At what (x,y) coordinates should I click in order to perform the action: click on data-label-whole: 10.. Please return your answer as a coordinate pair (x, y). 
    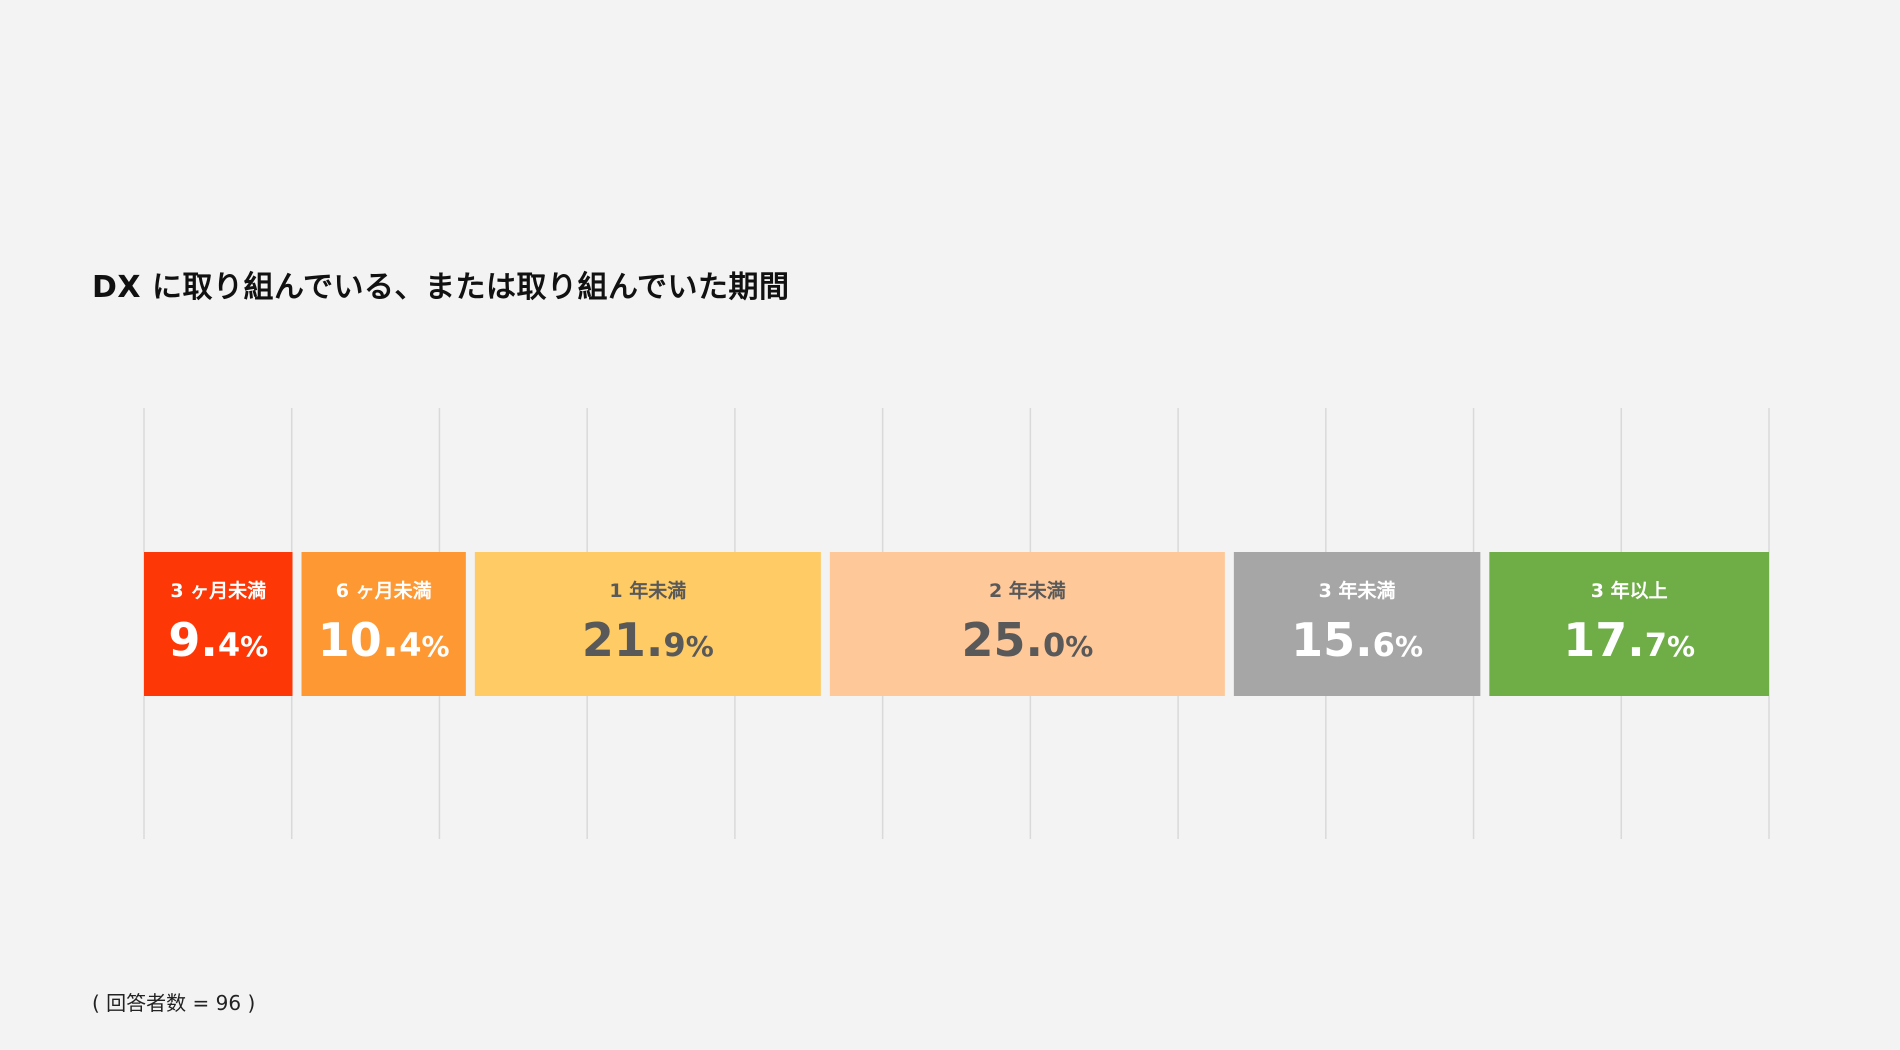
    Looking at the image, I should click on (359, 640).